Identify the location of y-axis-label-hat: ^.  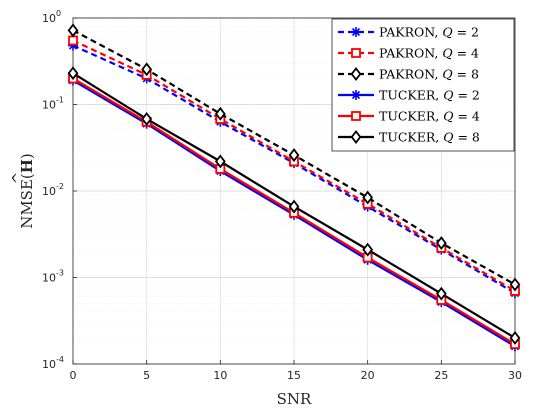
(18, 178).